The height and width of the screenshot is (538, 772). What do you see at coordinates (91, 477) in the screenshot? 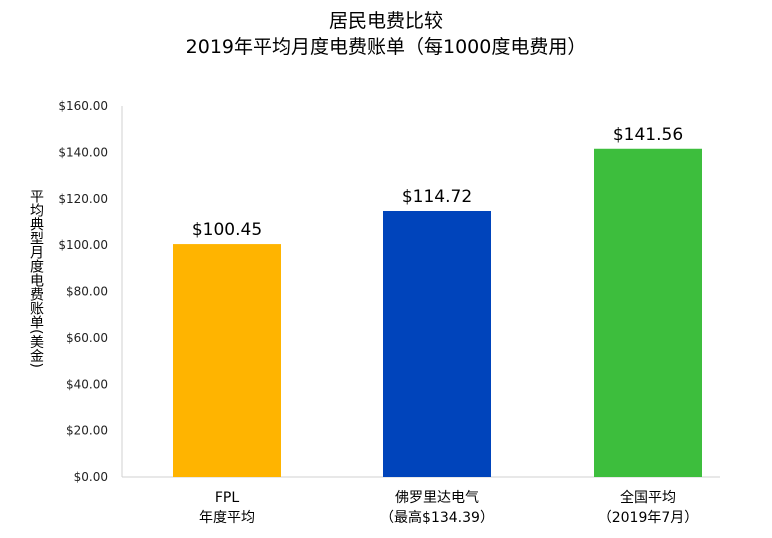
I see `y-tick-label: $0.00` at bounding box center [91, 477].